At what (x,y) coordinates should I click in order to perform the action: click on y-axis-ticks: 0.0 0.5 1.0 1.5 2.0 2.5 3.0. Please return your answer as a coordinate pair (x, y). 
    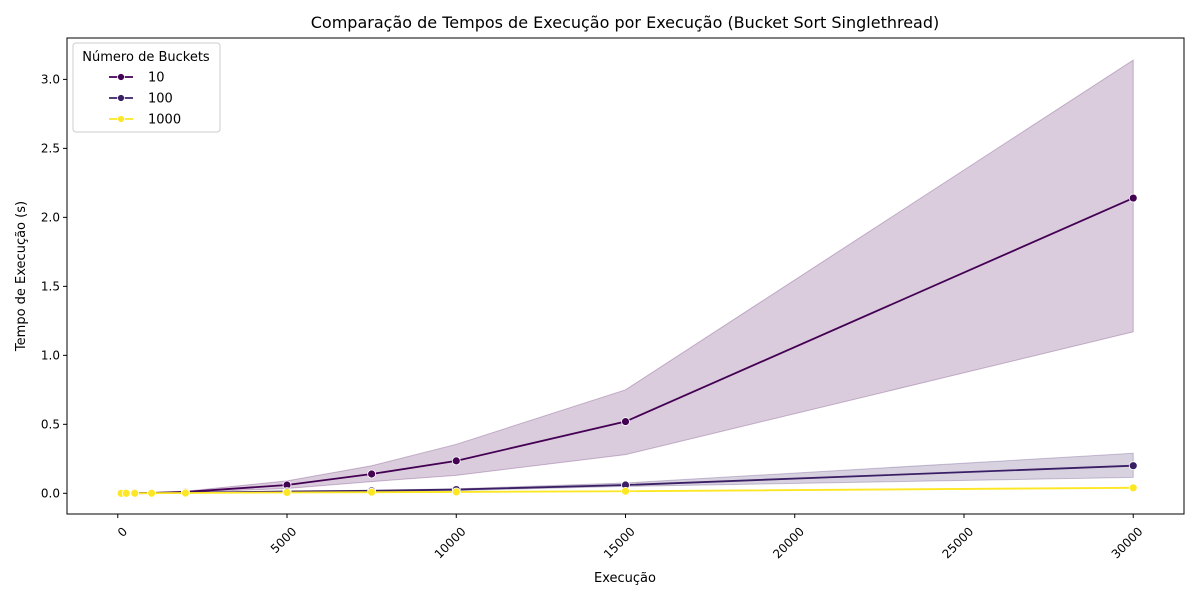
    Looking at the image, I should click on (54, 286).